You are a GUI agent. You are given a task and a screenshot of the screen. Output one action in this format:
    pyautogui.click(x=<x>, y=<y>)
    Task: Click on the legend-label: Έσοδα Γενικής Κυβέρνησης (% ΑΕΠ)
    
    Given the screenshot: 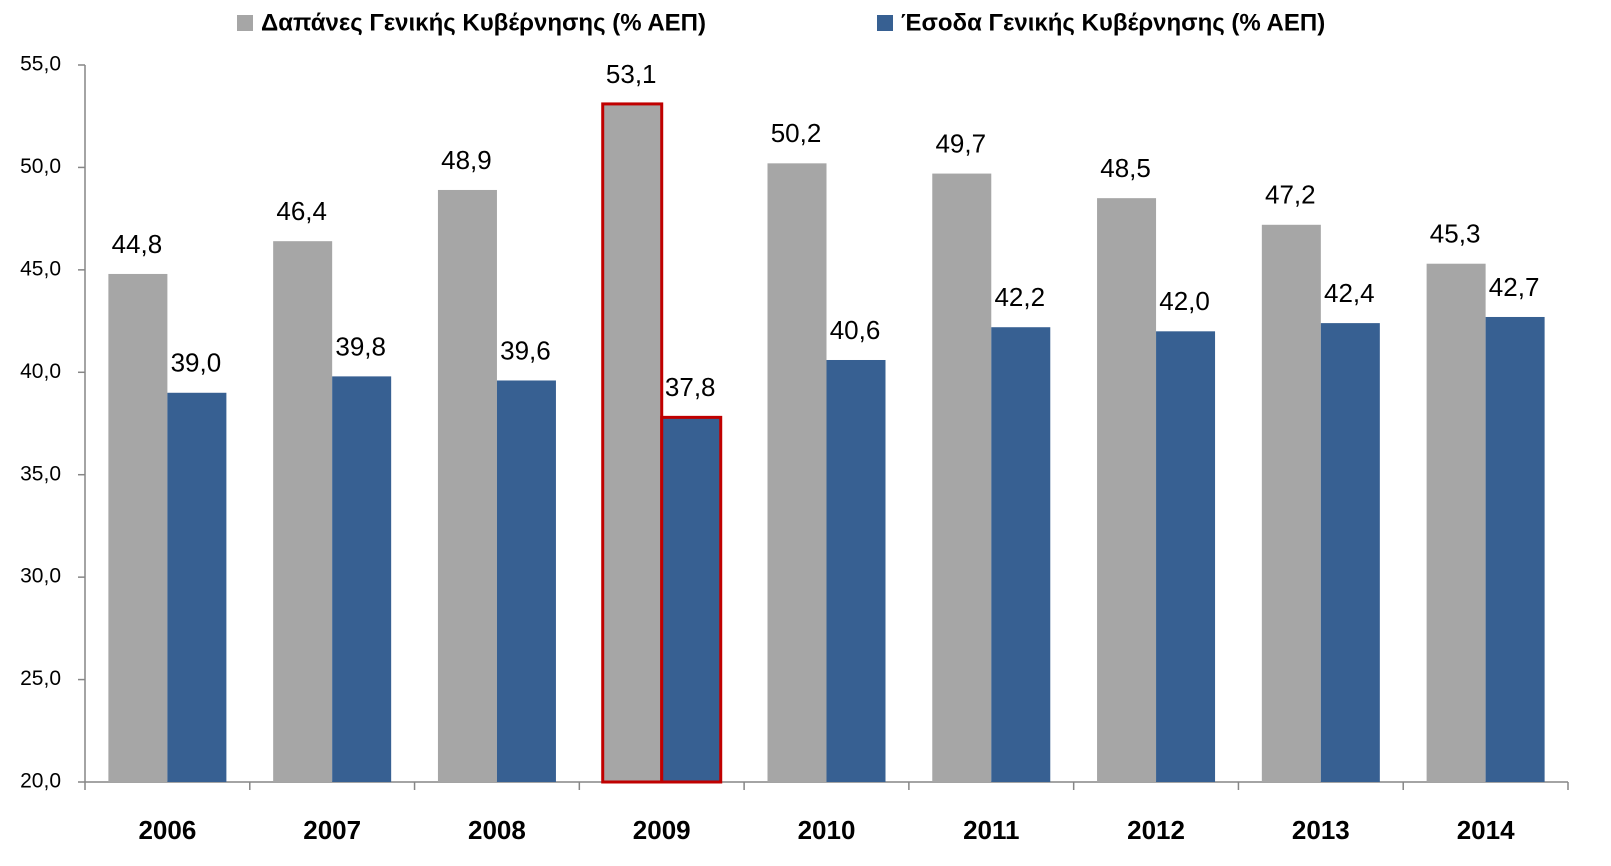 What is the action you would take?
    pyautogui.click(x=1113, y=22)
    